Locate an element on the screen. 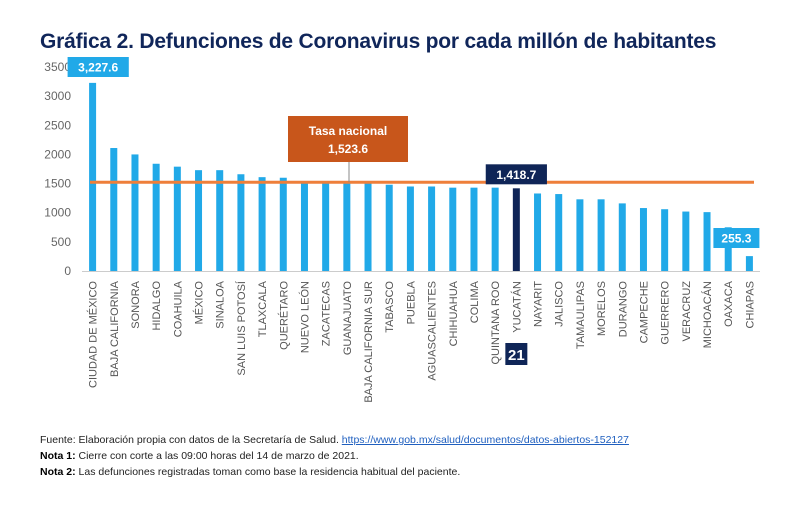 This screenshot has height=514, width=800. x-tick-label: YUCATÁN is located at coordinates (516, 307).